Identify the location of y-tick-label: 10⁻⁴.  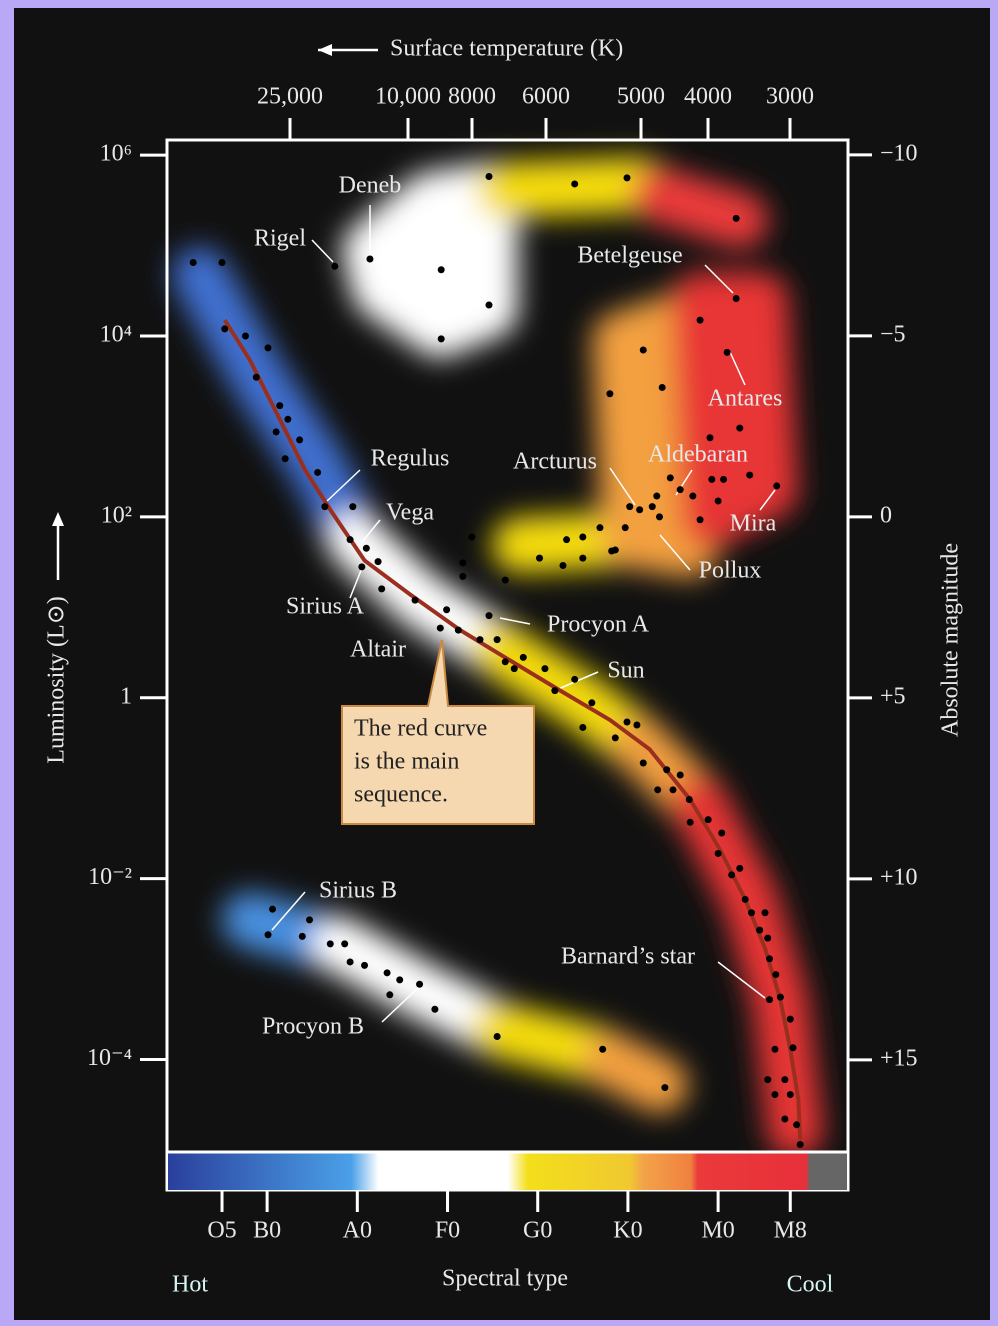
(109, 1058).